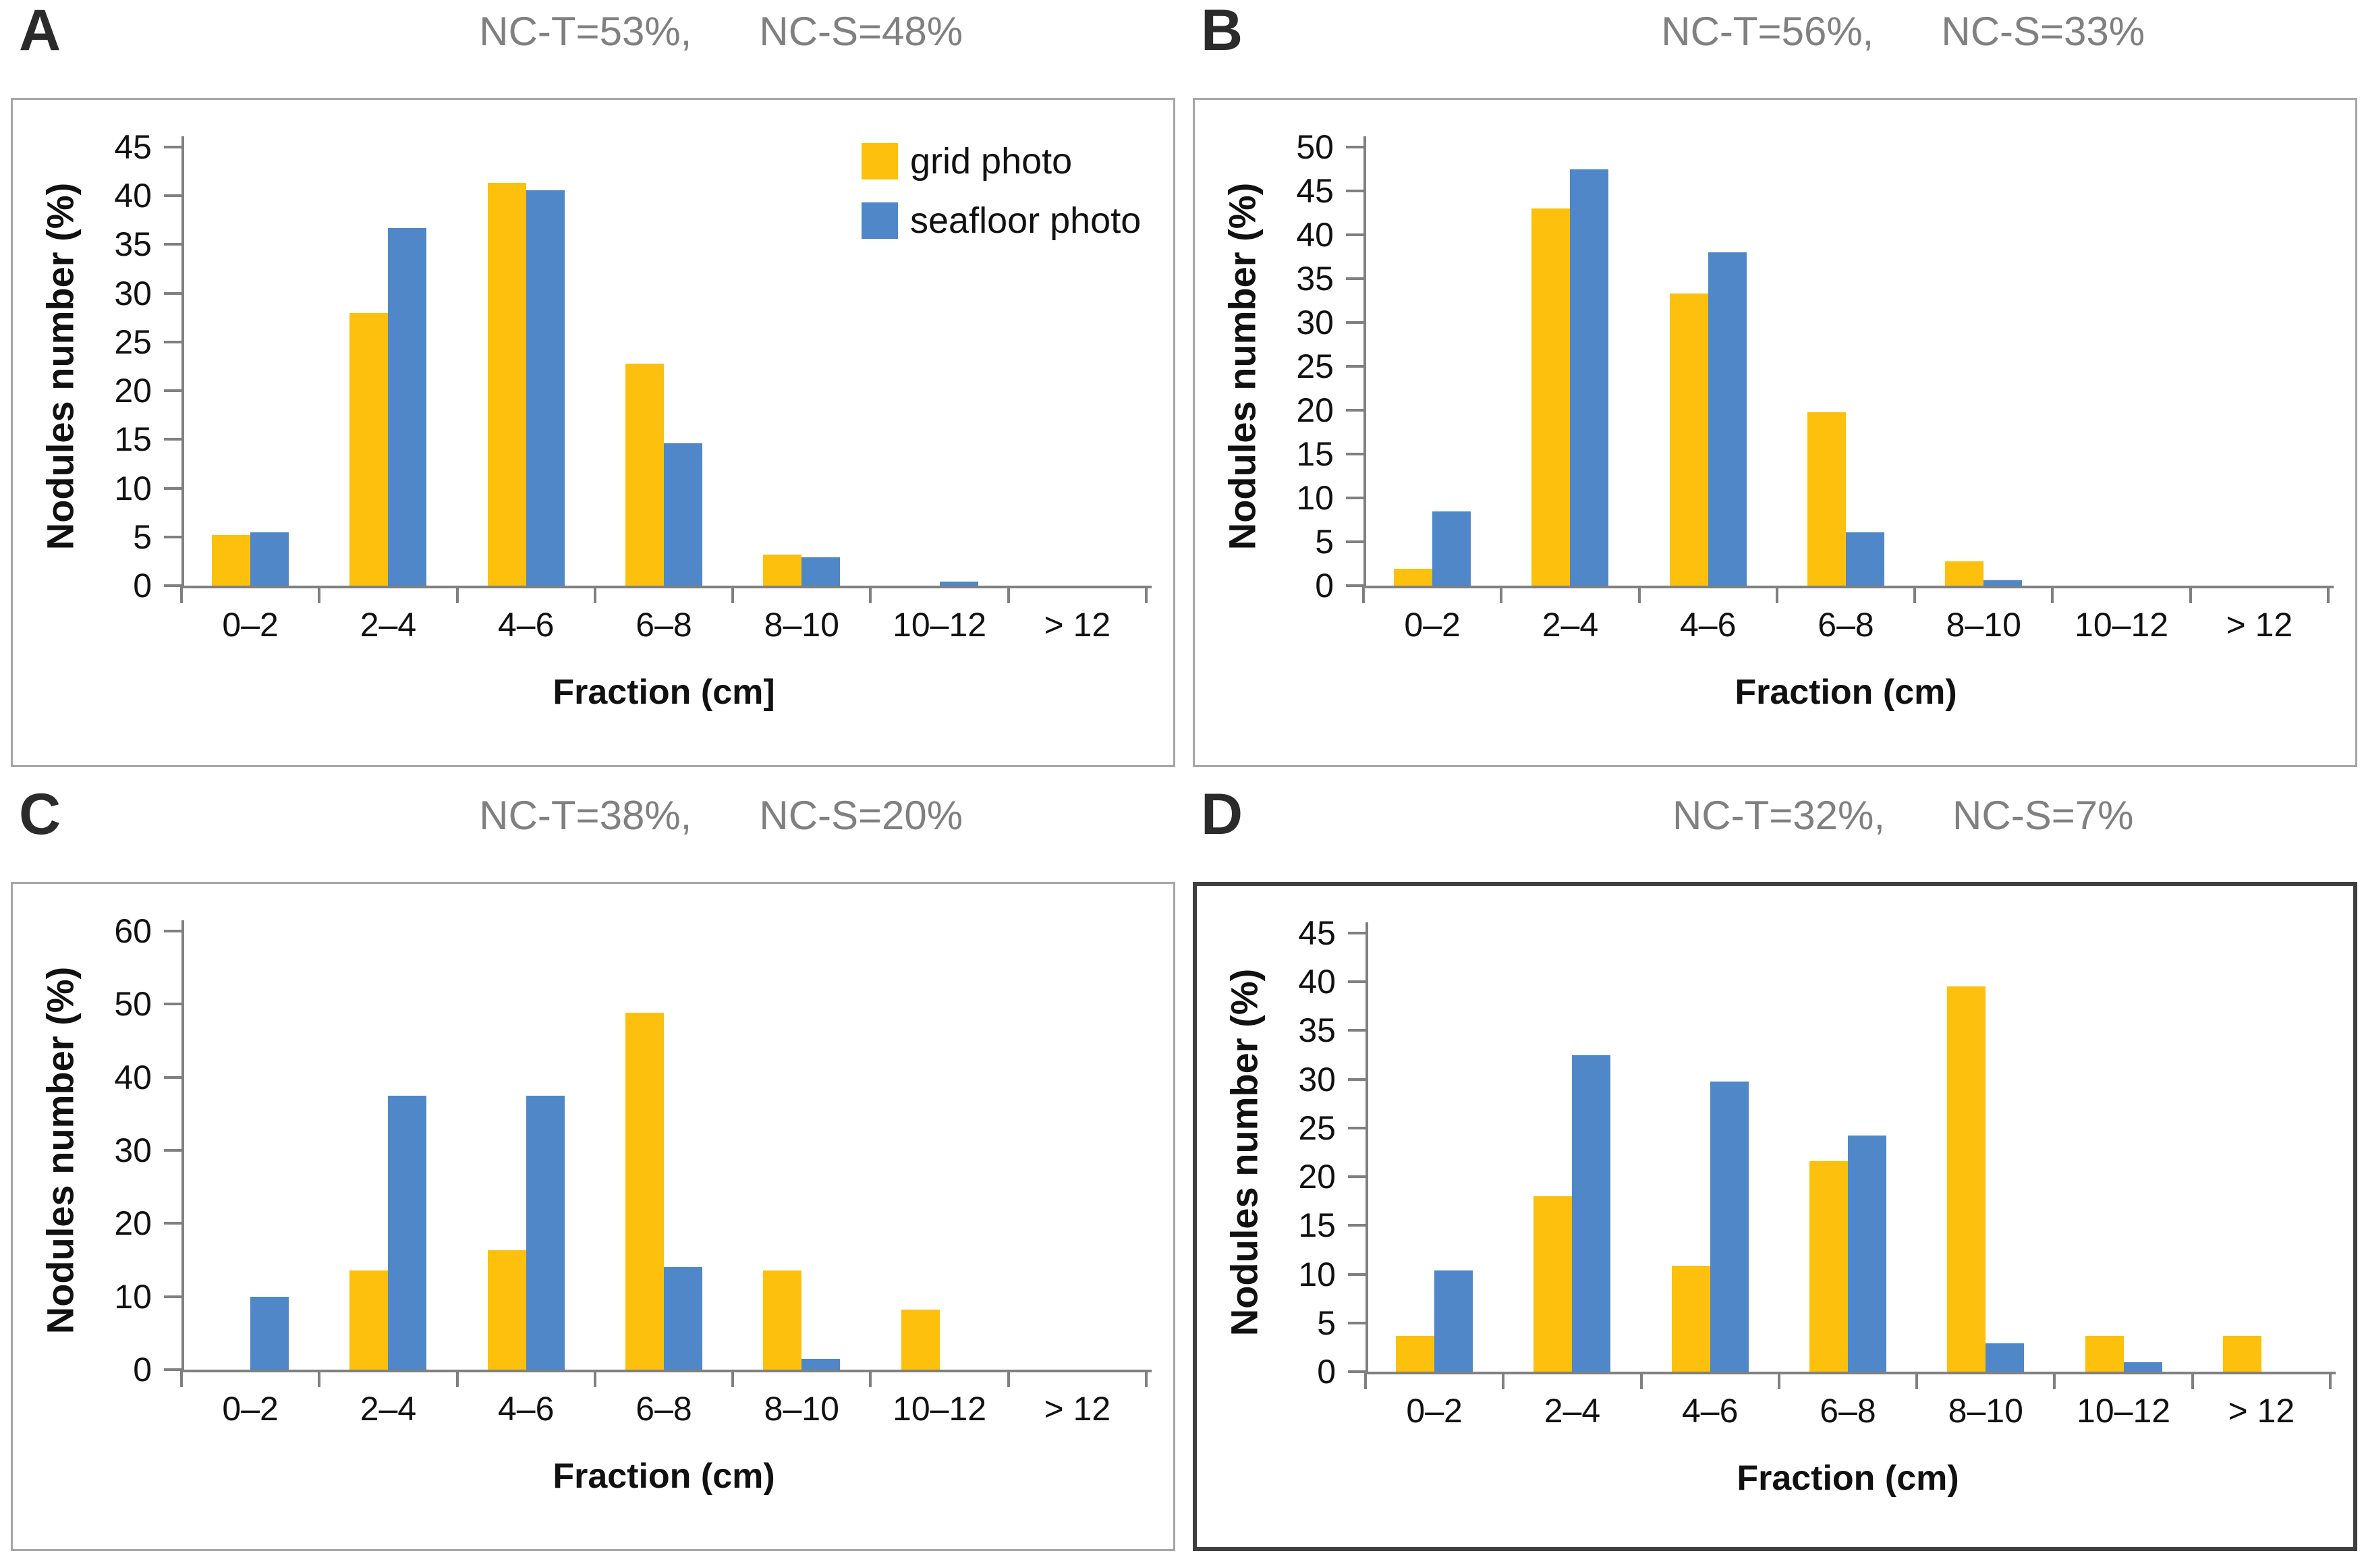 The image size is (2364, 1568). What do you see at coordinates (1223, 31) in the screenshot?
I see `panel-label: B` at bounding box center [1223, 31].